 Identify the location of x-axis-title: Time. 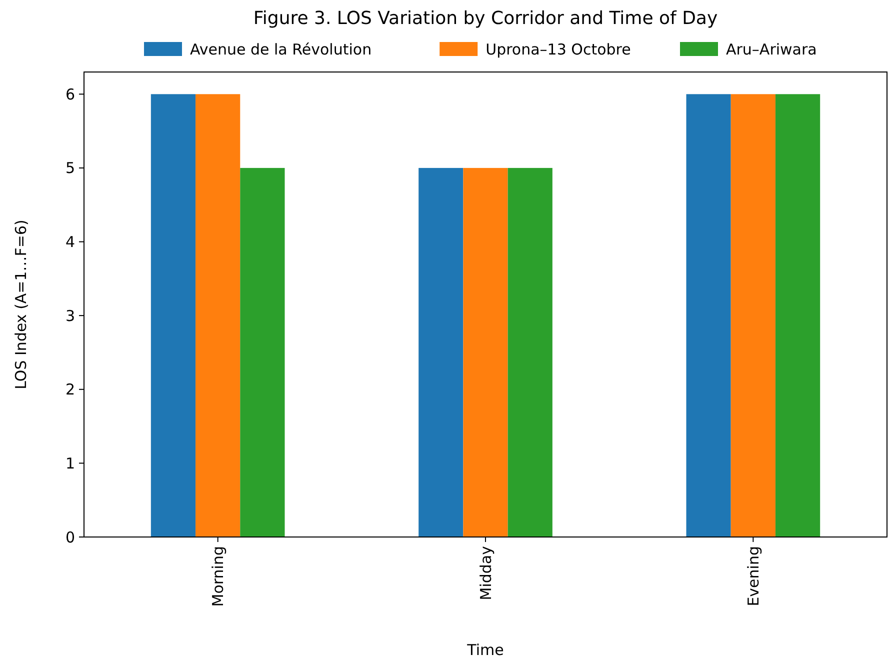
(485, 650).